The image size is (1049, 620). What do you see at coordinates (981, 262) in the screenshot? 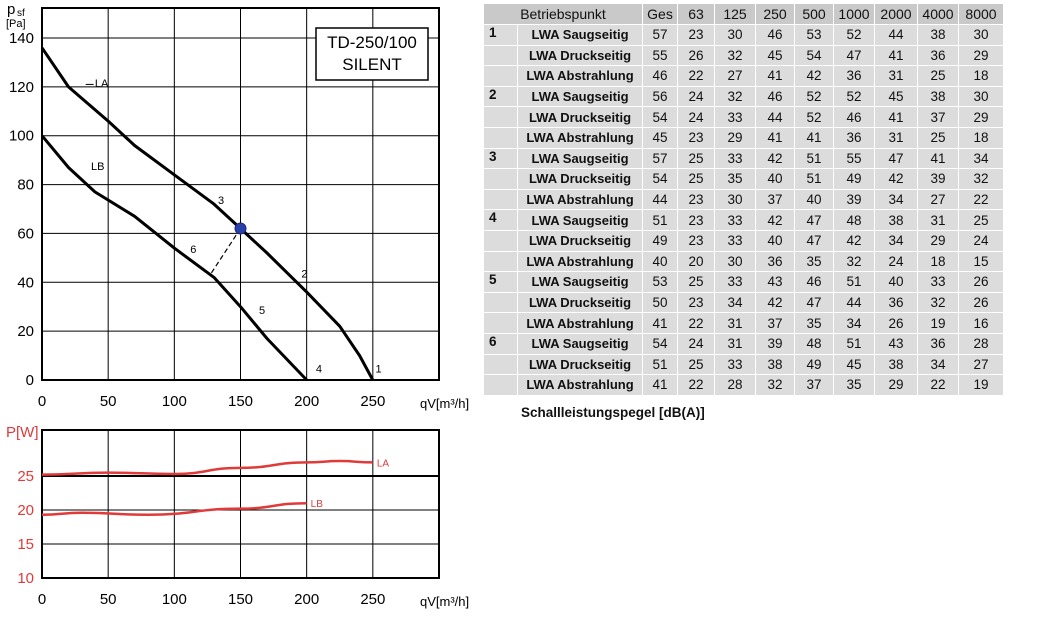
I see `table-cell: 15` at bounding box center [981, 262].